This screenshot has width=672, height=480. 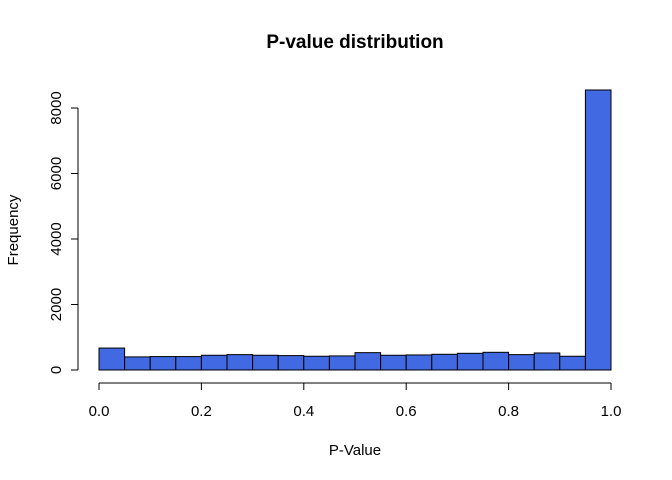 I want to click on y-tick-label: 8000, so click(x=56, y=107).